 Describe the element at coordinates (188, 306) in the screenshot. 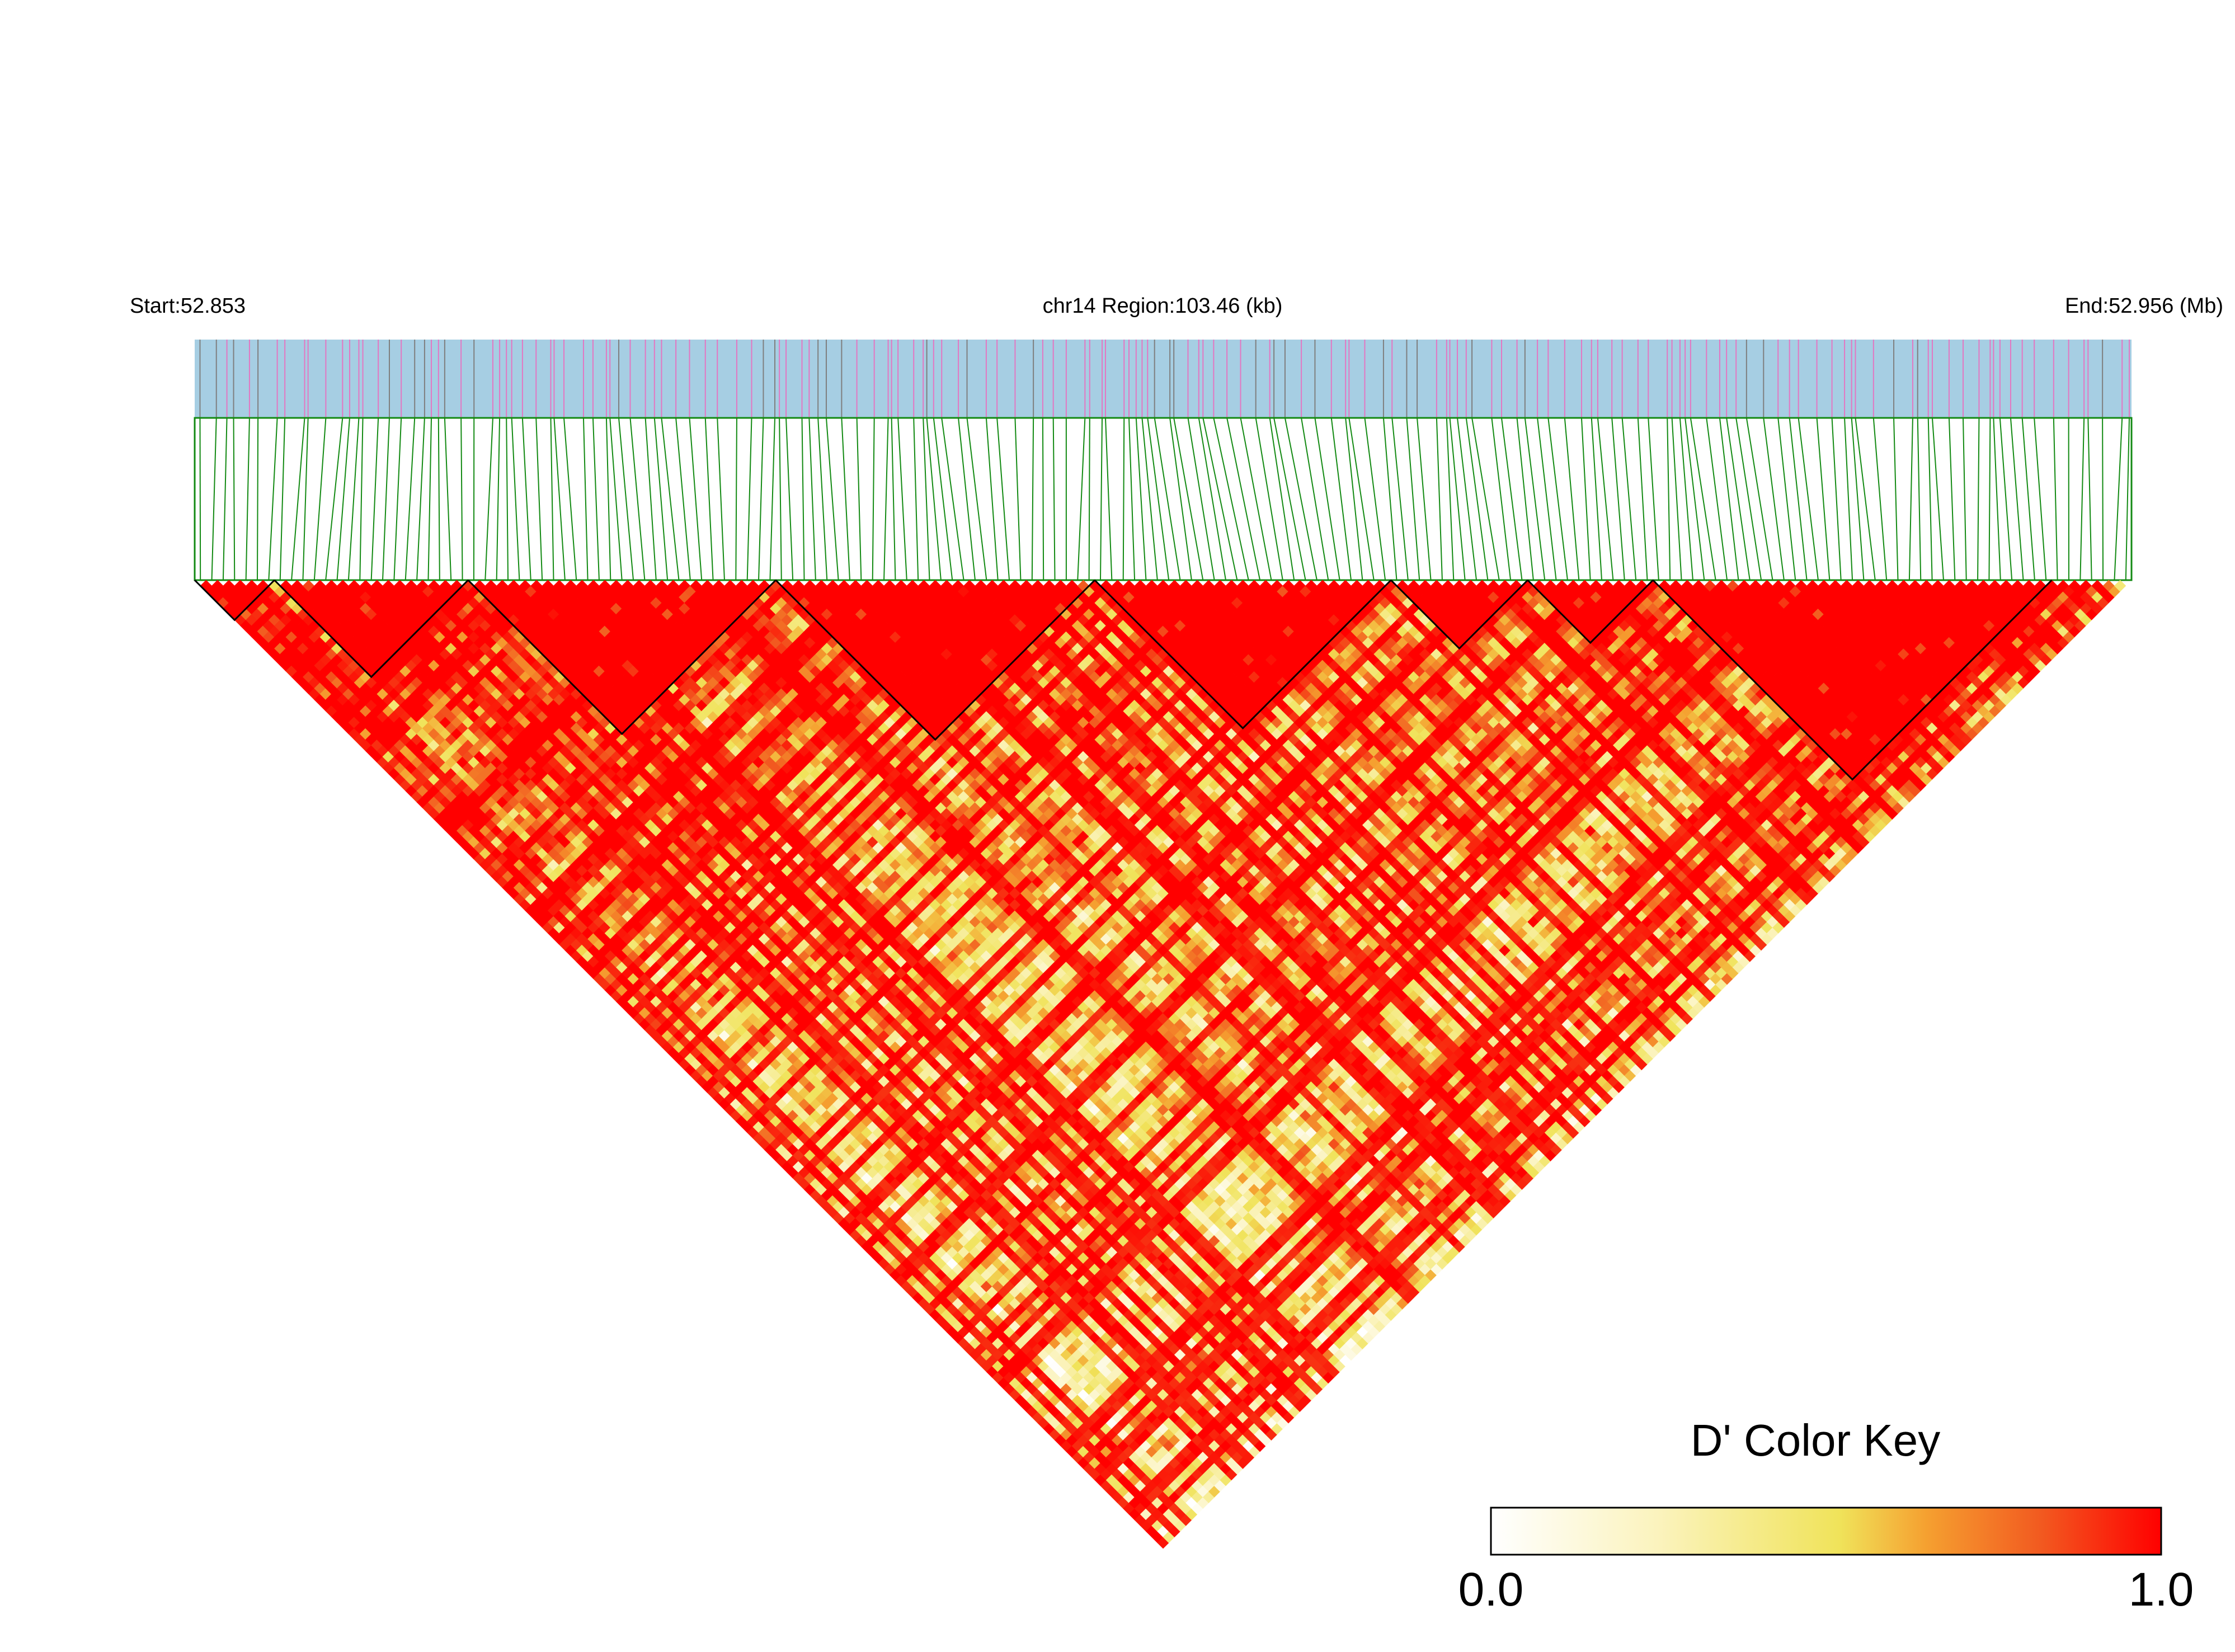

I see `start-label: Start:52.853` at that location.